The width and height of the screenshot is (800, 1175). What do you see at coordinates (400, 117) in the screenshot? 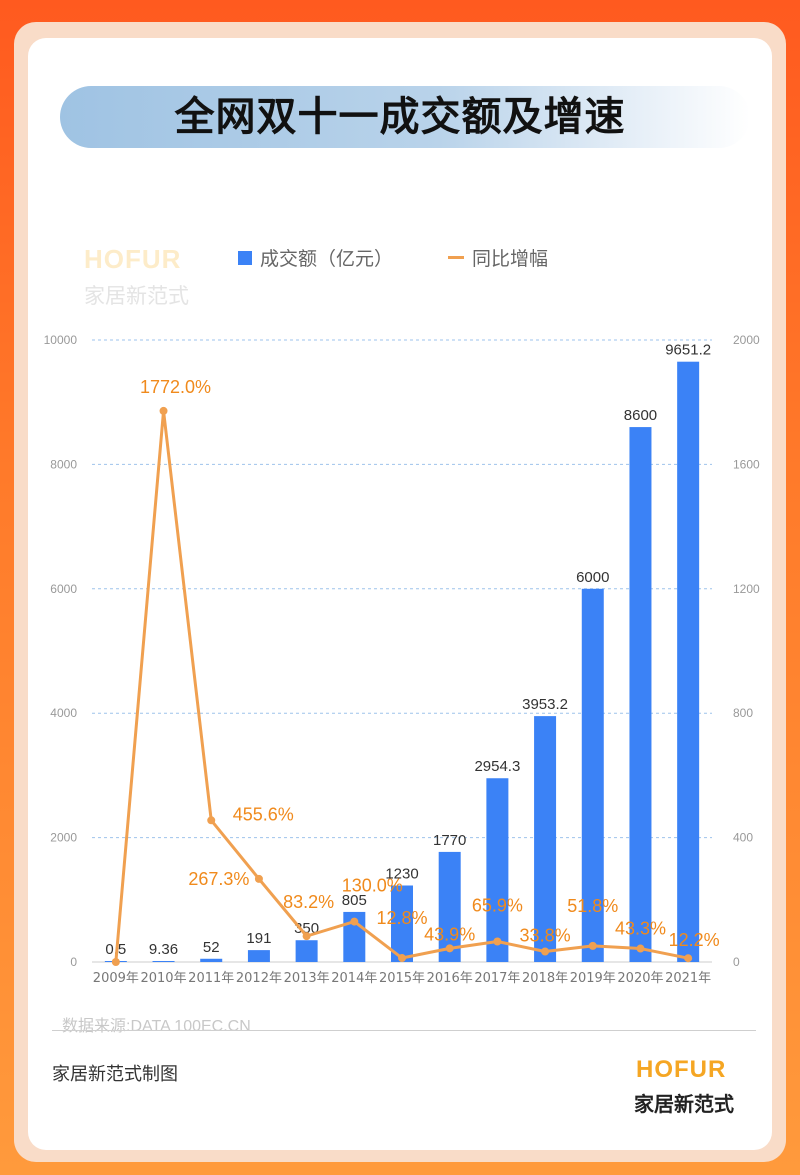
I see `page-title: 全网双十一成交额及增速` at bounding box center [400, 117].